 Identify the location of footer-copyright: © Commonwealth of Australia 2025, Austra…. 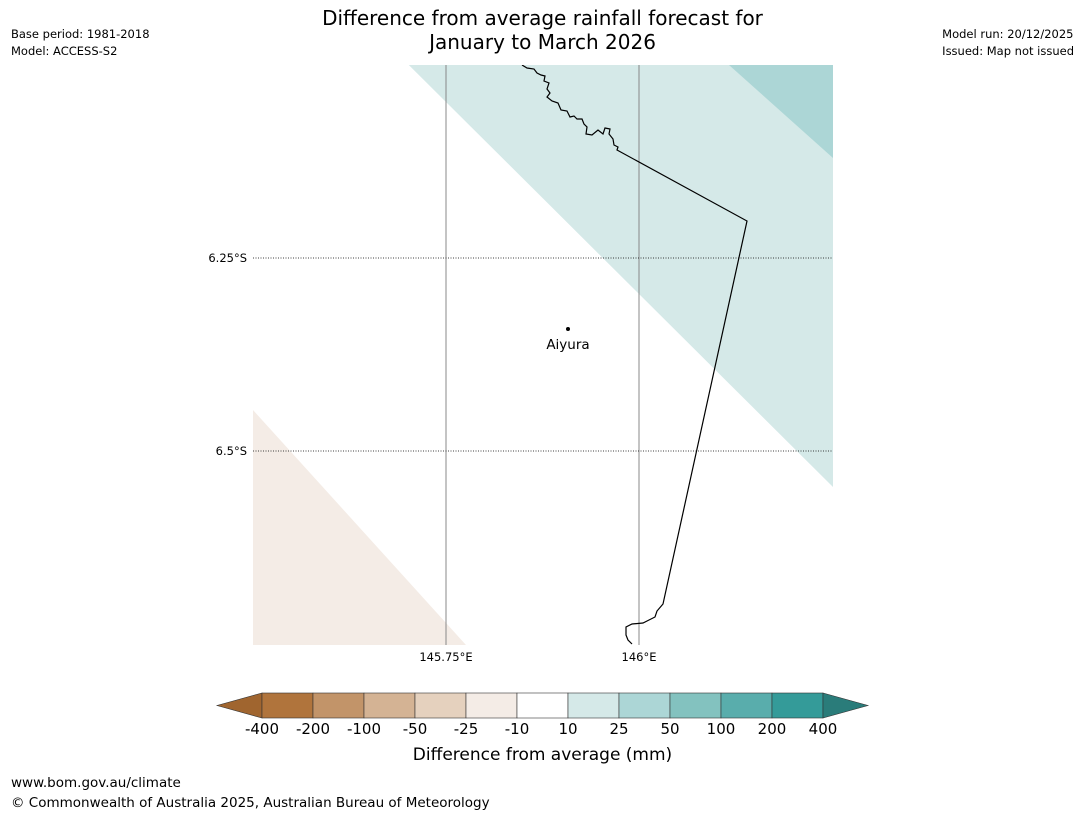
(250, 803).